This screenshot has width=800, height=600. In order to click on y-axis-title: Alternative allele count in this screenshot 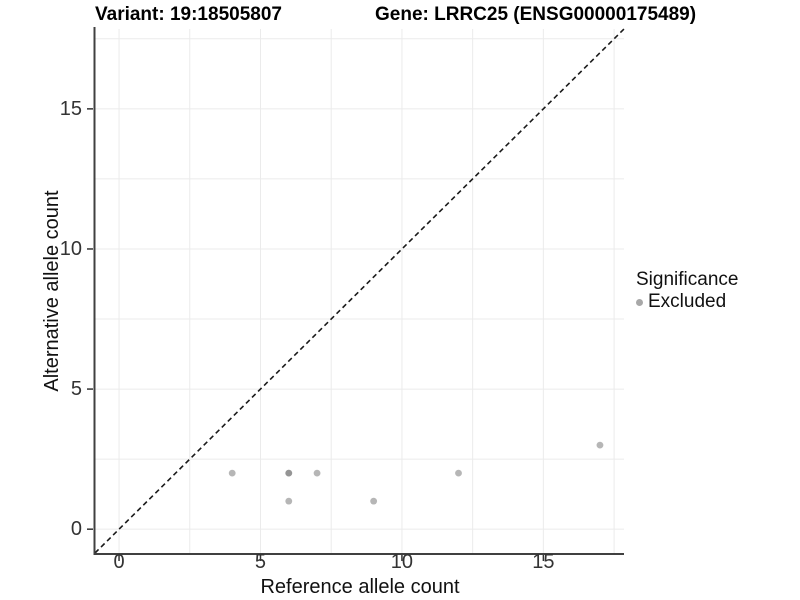, I will do `click(52, 291)`.